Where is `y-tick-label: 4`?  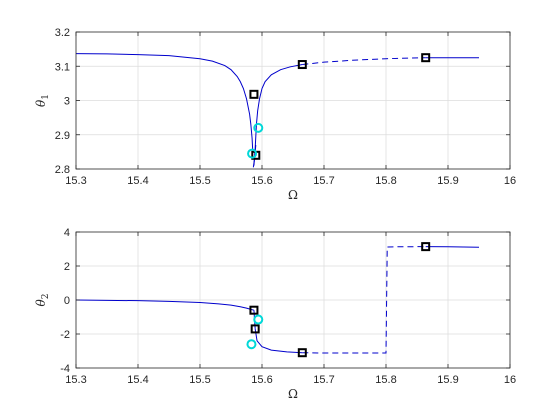
y-tick-label: 4 is located at coordinates (67, 233).